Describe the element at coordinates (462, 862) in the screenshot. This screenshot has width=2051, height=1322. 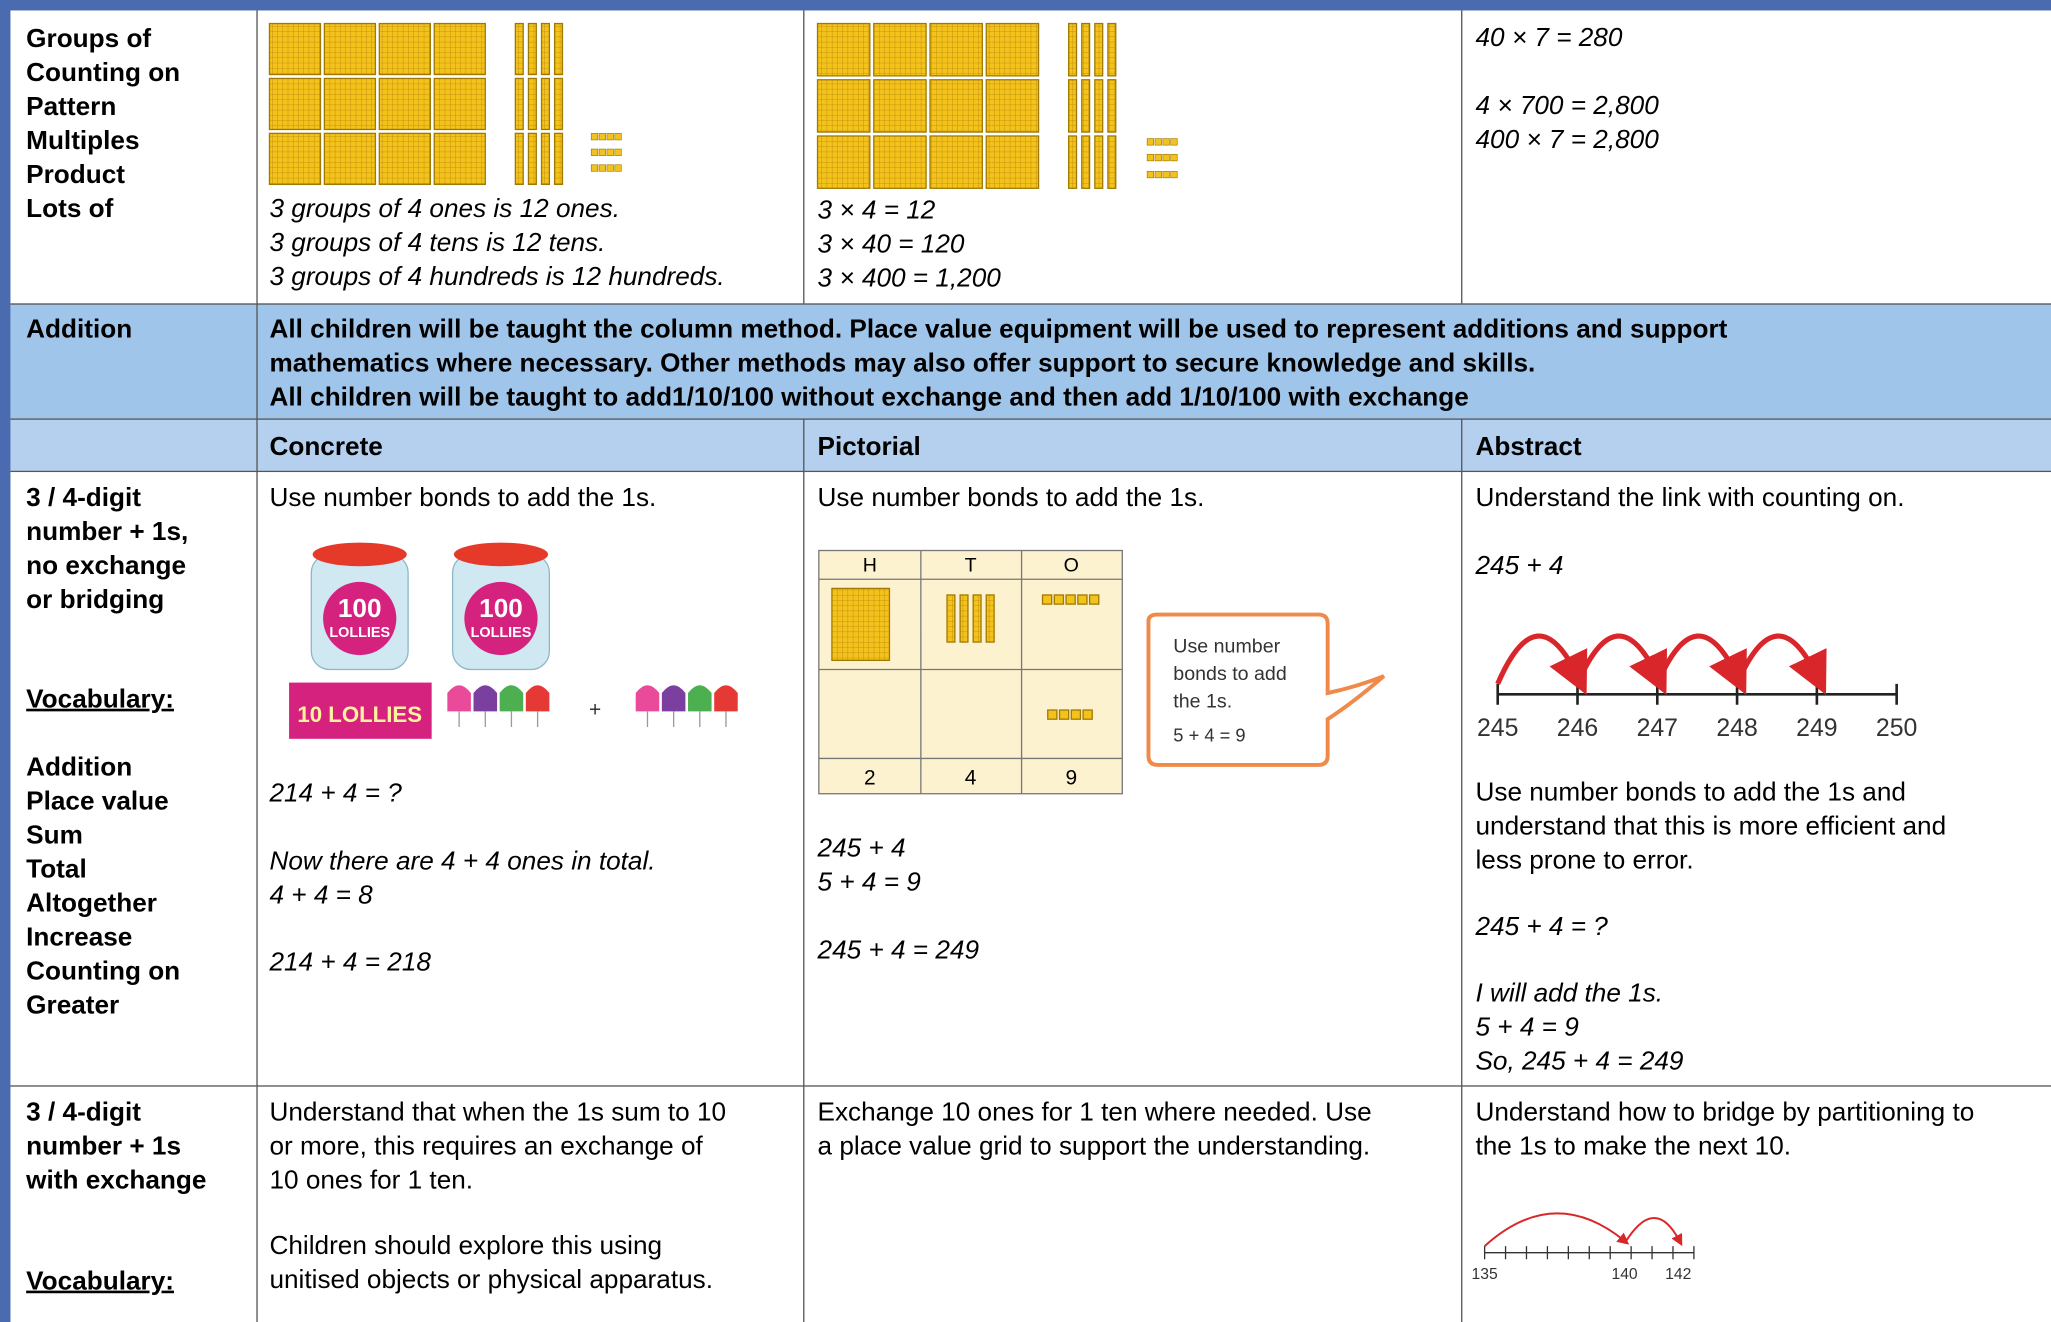
I see `text-line: Now there are 4 + 4 ones in total.` at that location.